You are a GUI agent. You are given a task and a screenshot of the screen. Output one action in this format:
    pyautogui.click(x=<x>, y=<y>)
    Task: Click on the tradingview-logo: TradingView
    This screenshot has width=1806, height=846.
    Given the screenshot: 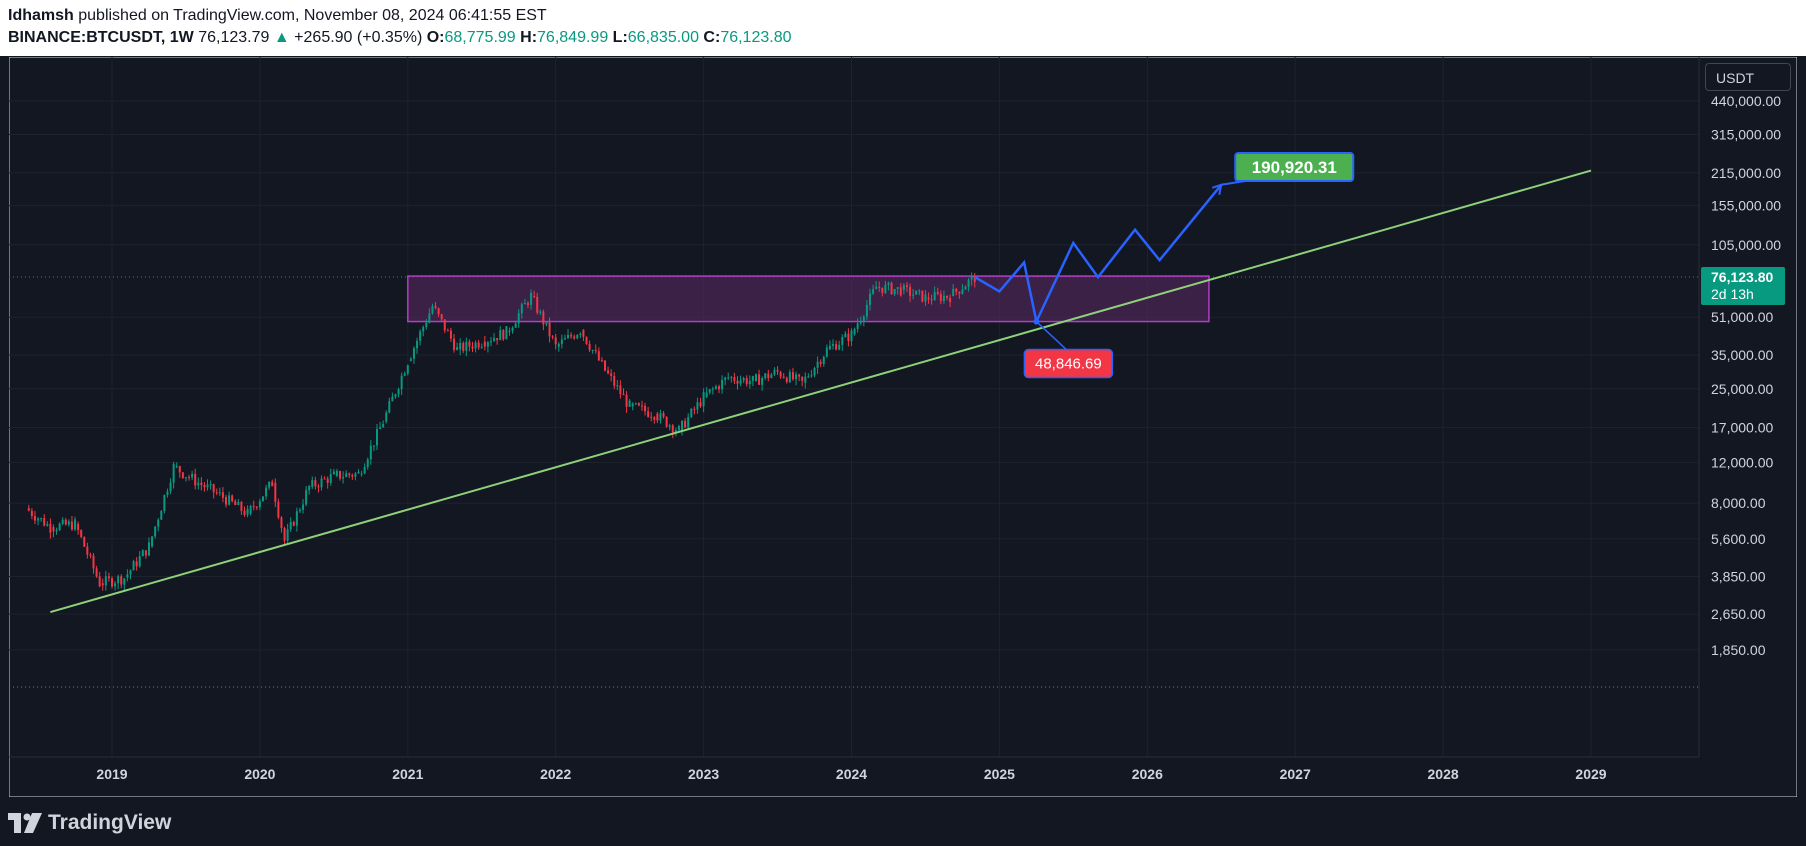 What is the action you would take?
    pyautogui.click(x=89, y=823)
    